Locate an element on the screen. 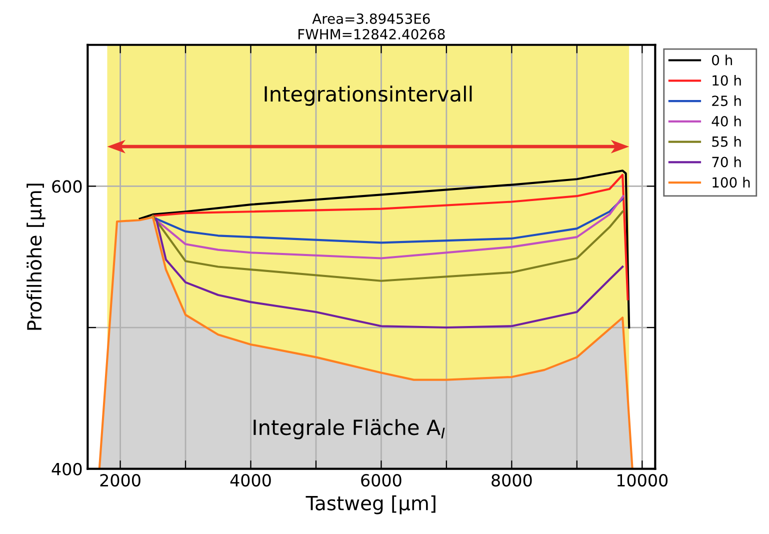 The height and width of the screenshot is (534, 769). chart-title: Area=3.89453E6 FWHM=12842.40268 is located at coordinates (371, 26).